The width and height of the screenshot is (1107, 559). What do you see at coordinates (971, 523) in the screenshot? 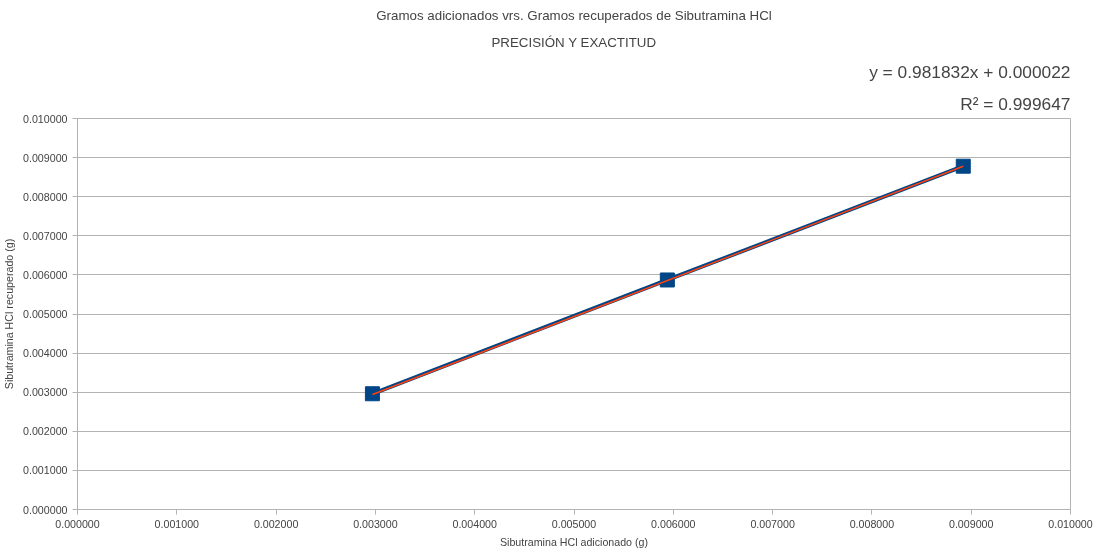
I see `x-tick-label: 0.009000` at bounding box center [971, 523].